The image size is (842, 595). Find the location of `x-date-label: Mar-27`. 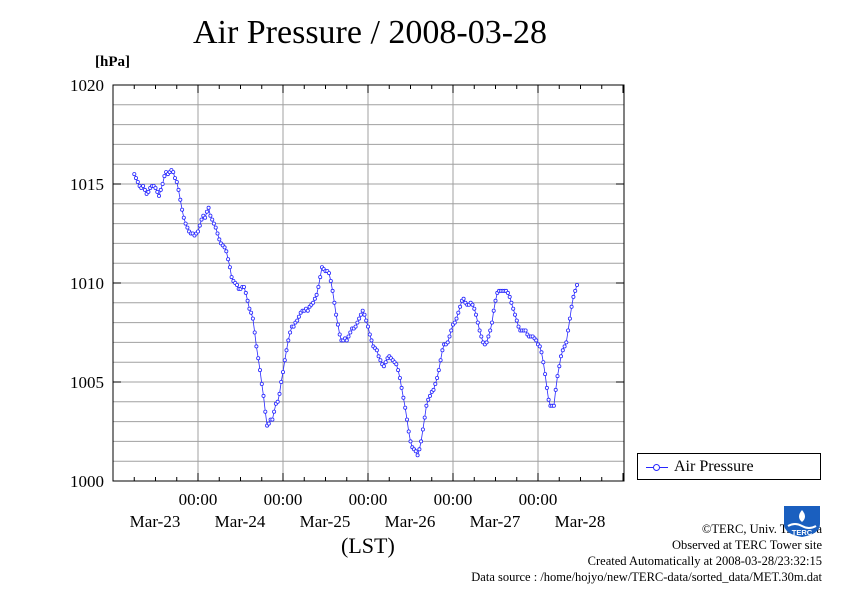

x-date-label: Mar-27 is located at coordinates (495, 521).